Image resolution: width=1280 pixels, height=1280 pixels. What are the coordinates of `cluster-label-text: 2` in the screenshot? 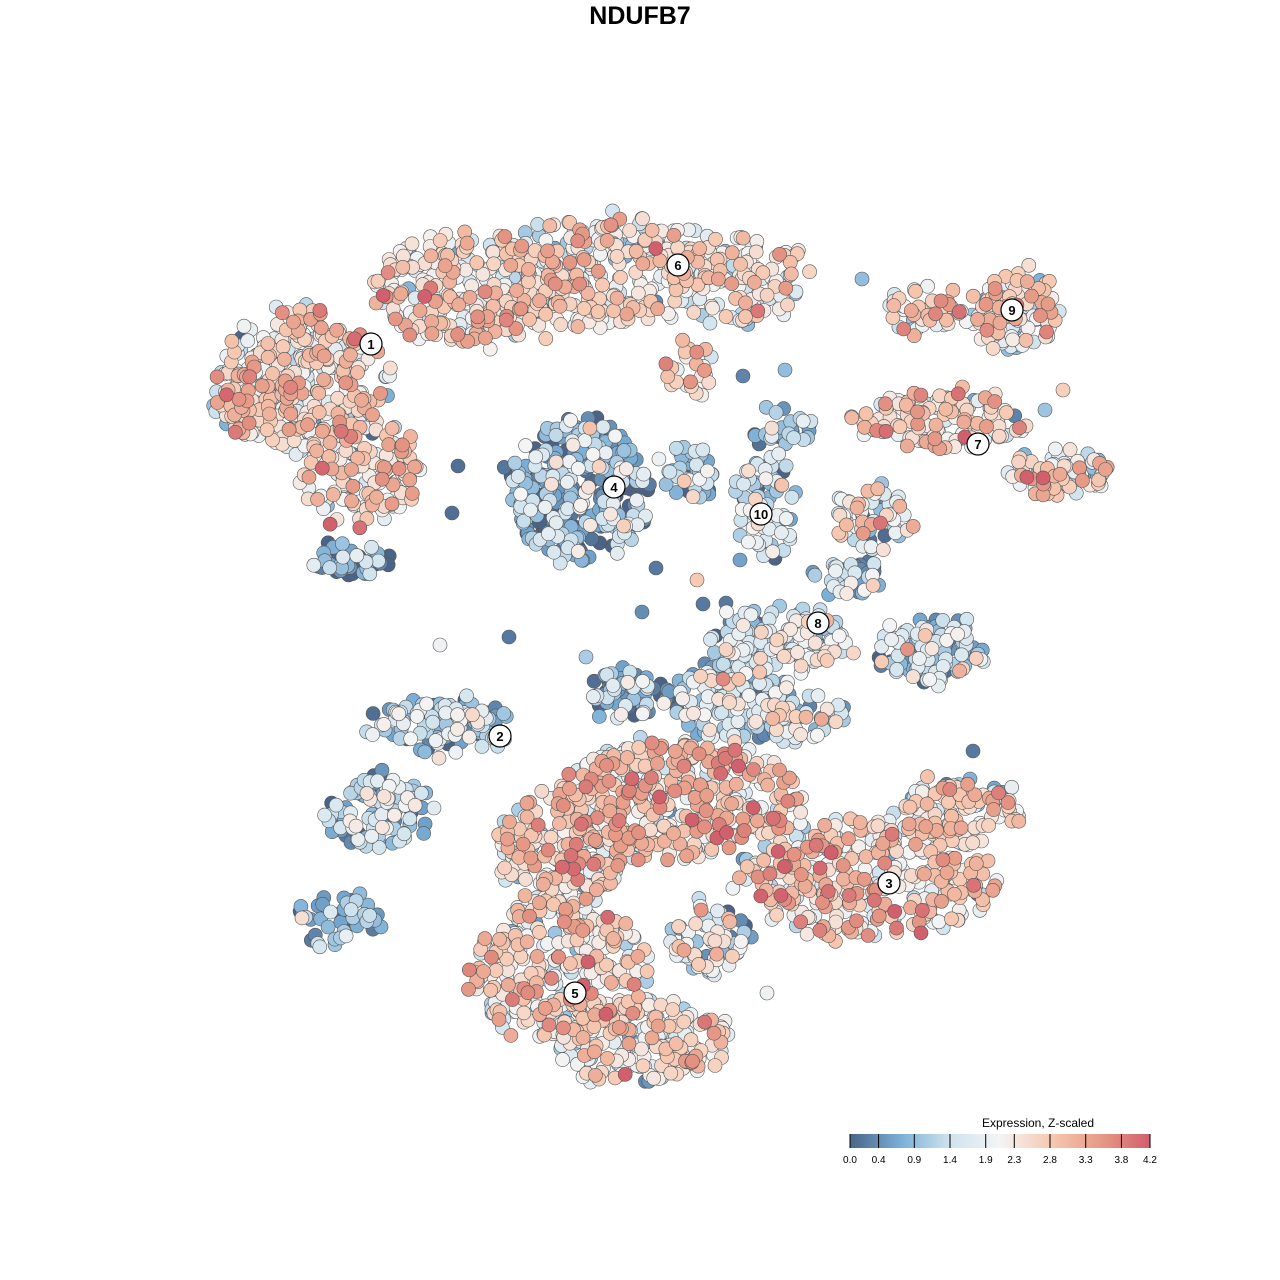 It's located at (499, 736).